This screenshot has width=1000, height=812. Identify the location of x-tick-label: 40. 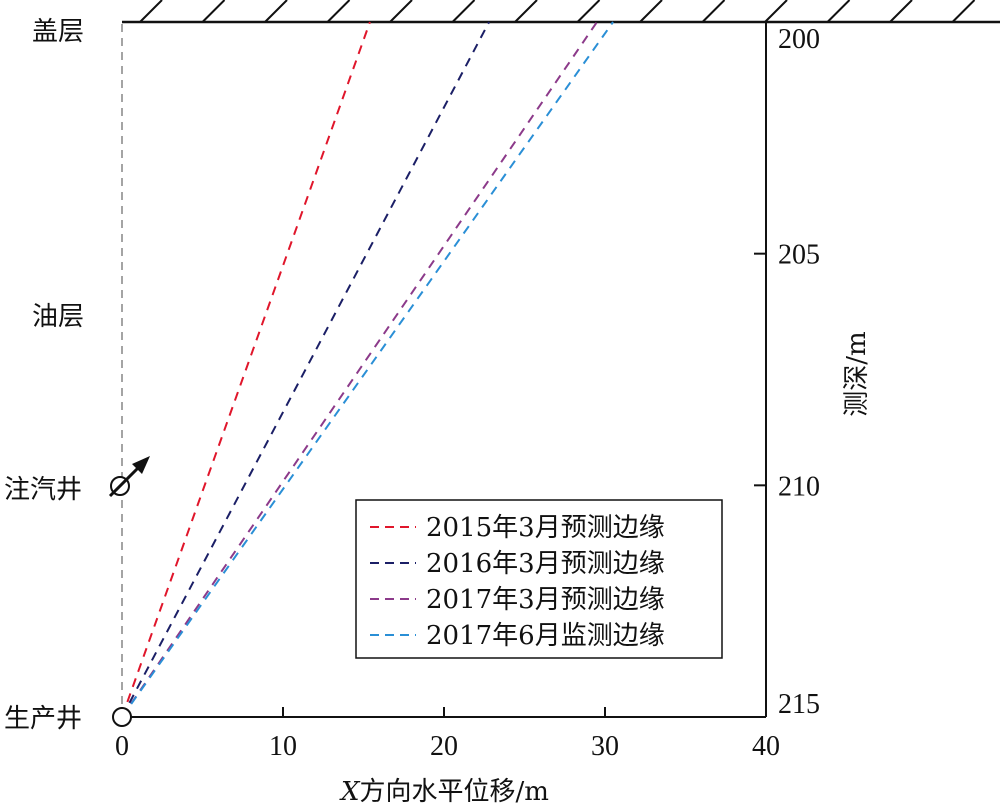
(766, 746).